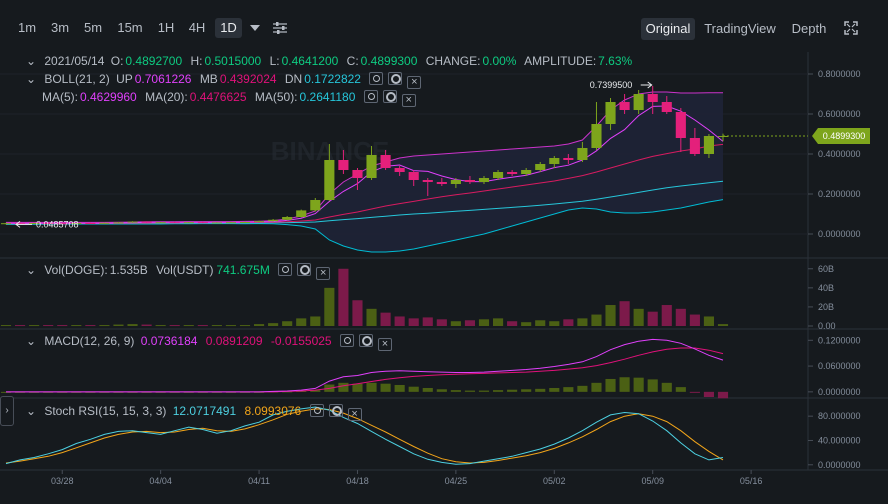  I want to click on y-tick-label: 40B, so click(826, 288).